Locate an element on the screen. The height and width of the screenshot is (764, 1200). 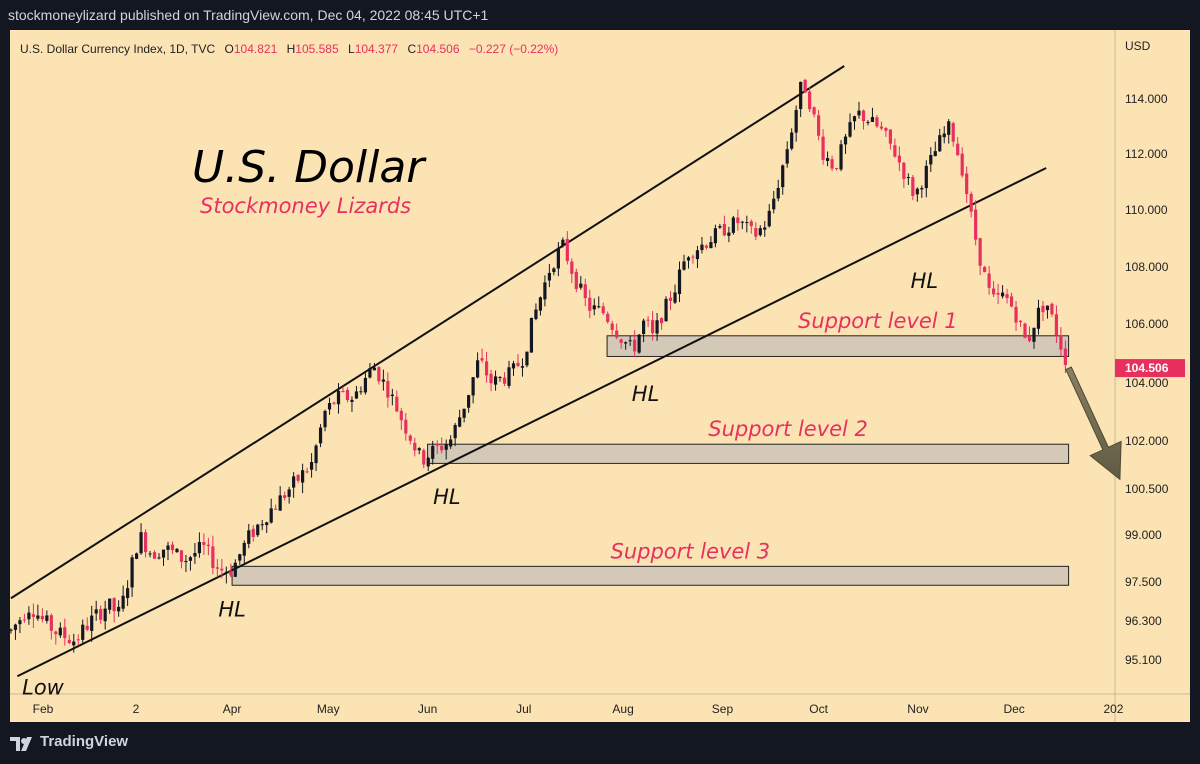
footer-bar is located at coordinates (600, 743).